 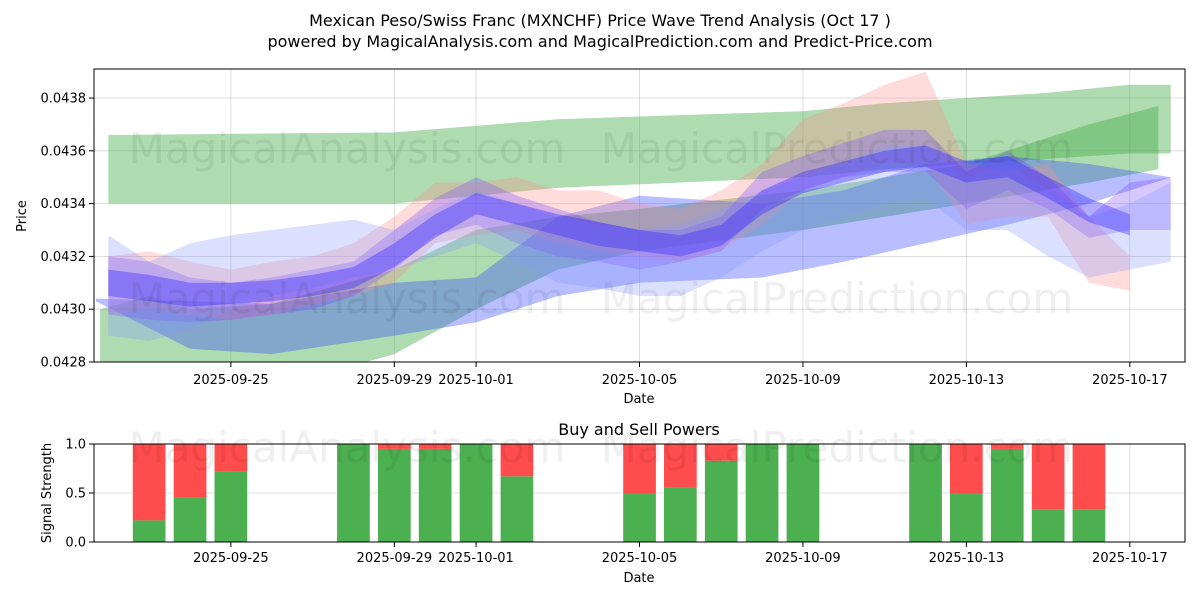 What do you see at coordinates (476, 380) in the screenshot?
I see `price-xtick-label-2: 2025-10-01` at bounding box center [476, 380].